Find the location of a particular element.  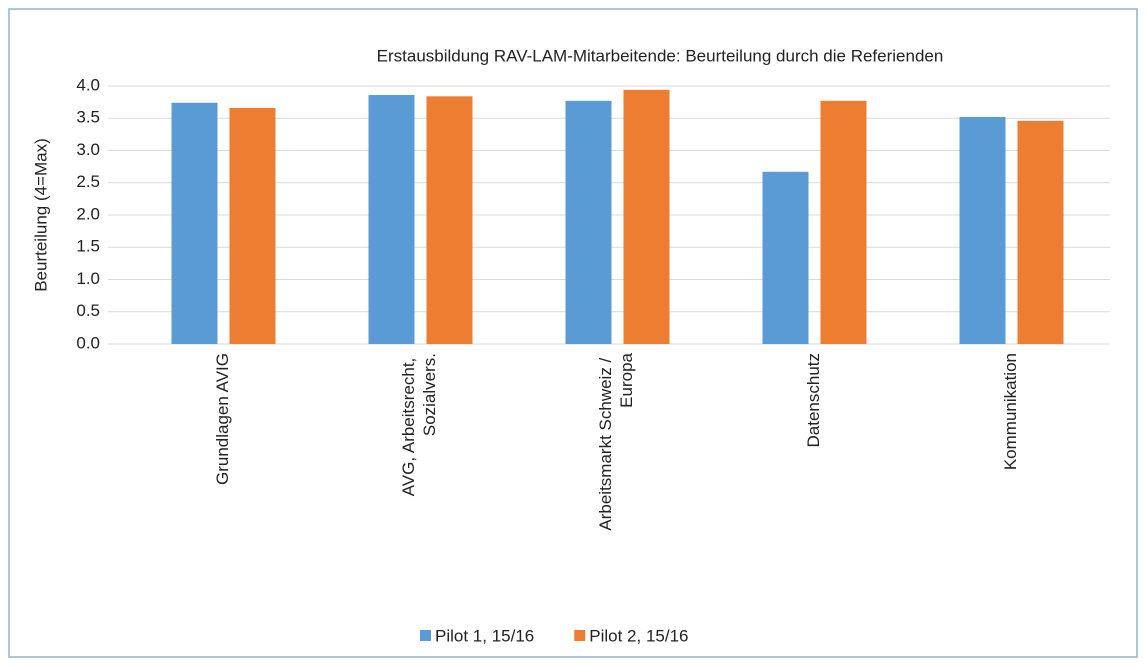

y-tick-label: 2.5 is located at coordinates (88, 181).